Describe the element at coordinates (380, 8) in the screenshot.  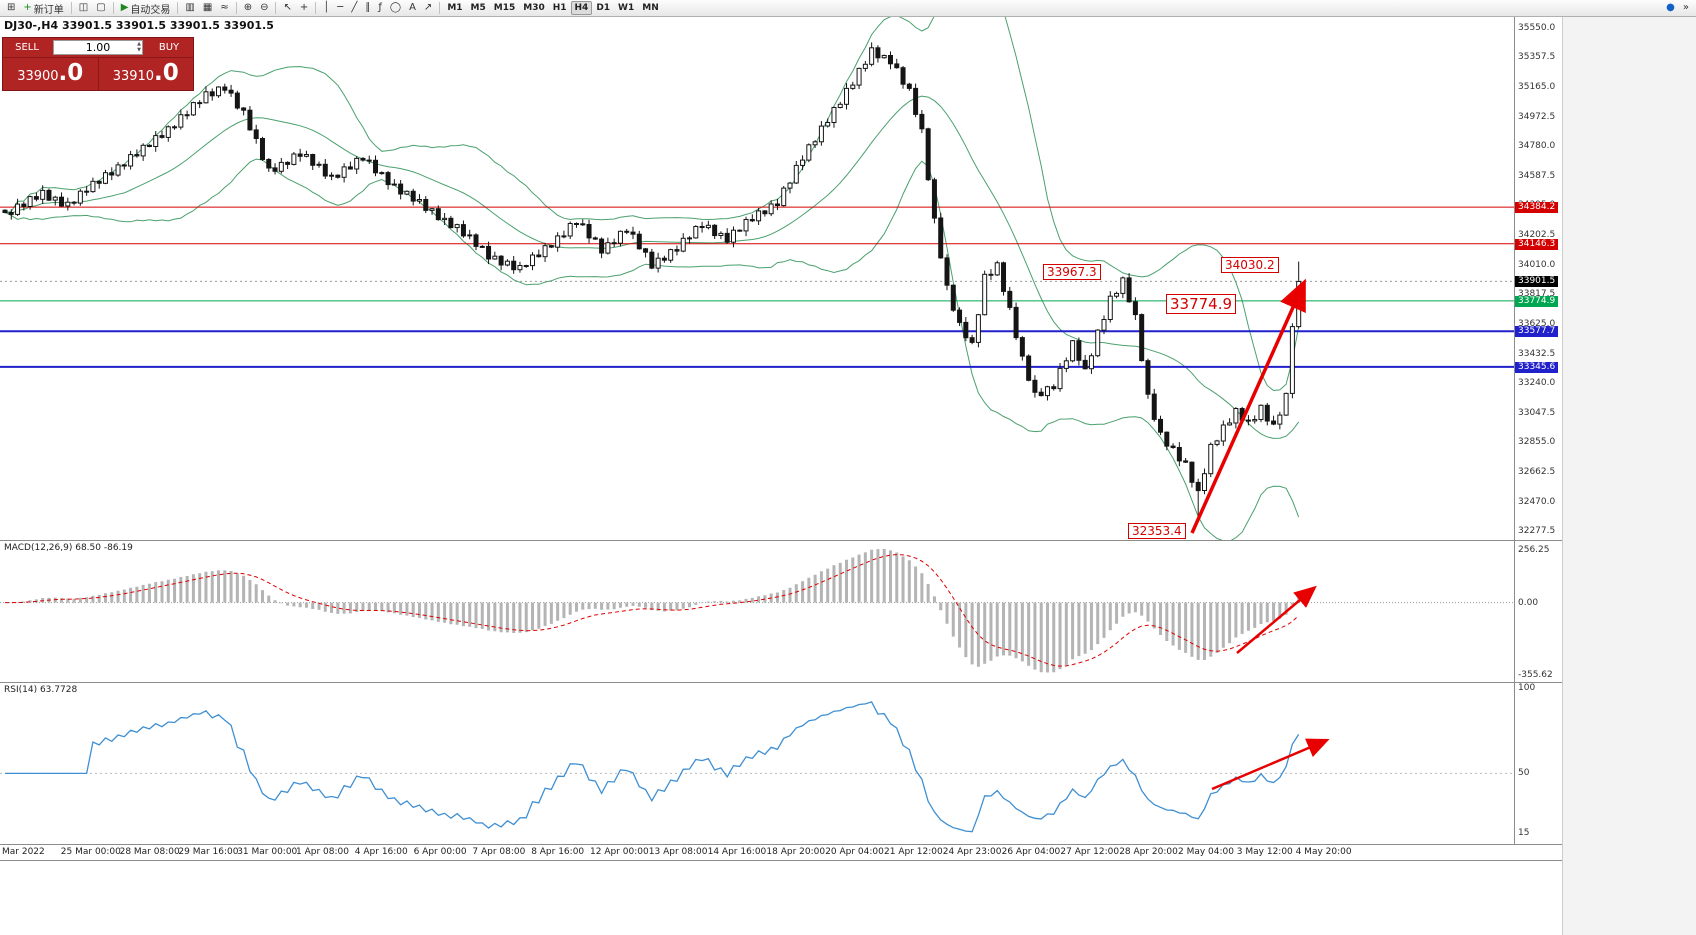
I see `fibonacci-button: ƒ` at that location.